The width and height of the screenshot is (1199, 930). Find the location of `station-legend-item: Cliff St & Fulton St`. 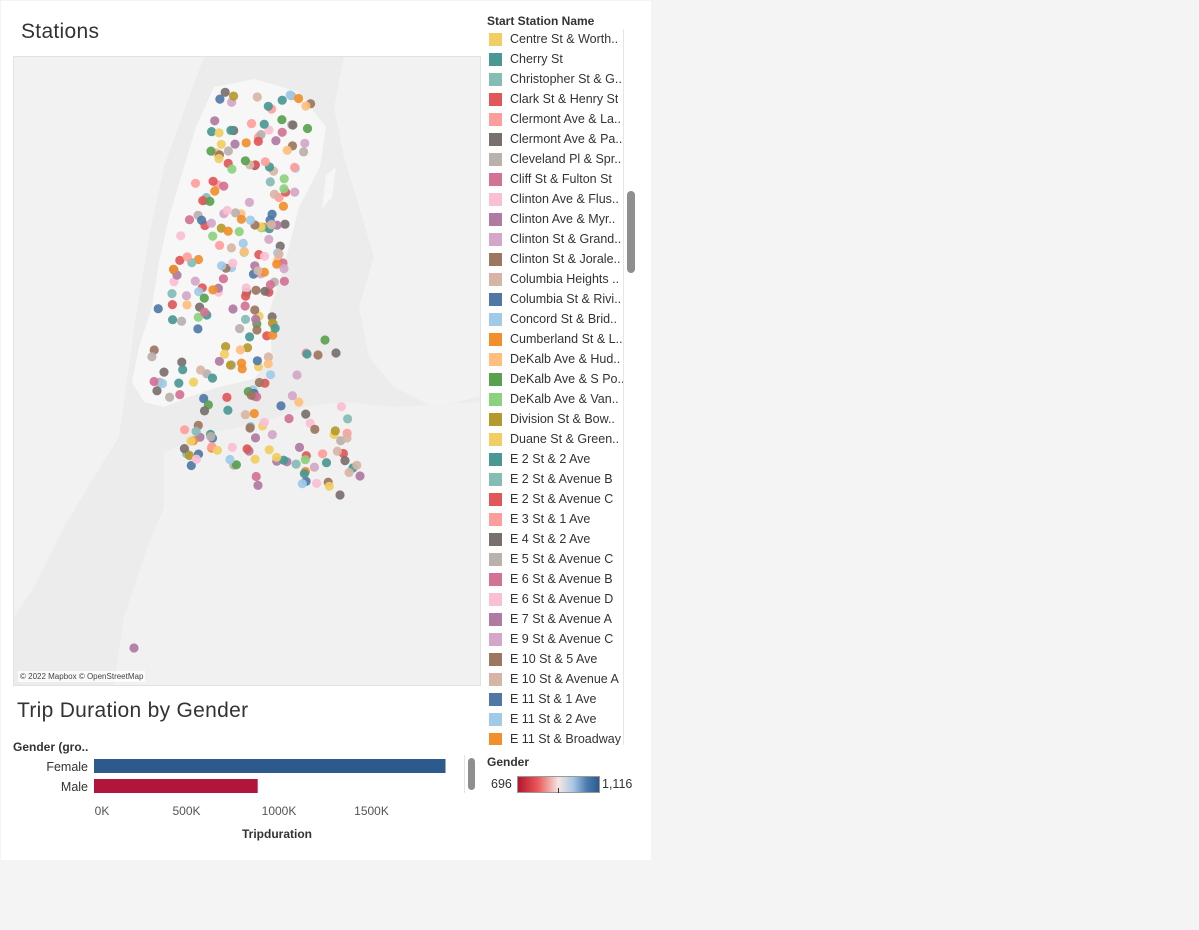

station-legend-item: Cliff St & Fulton St is located at coordinates (556, 179).